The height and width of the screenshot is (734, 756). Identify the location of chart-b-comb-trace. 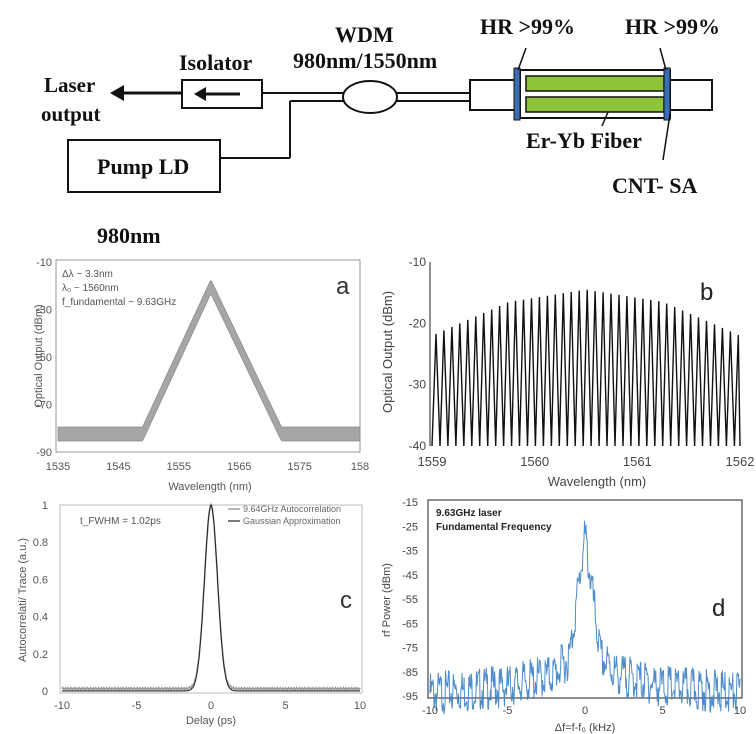
(586, 368).